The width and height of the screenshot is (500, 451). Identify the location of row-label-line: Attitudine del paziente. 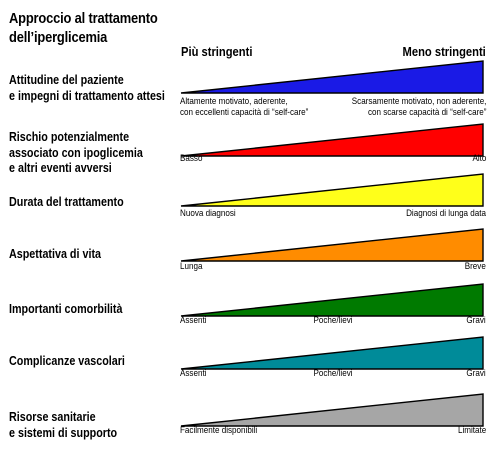
(66, 80).